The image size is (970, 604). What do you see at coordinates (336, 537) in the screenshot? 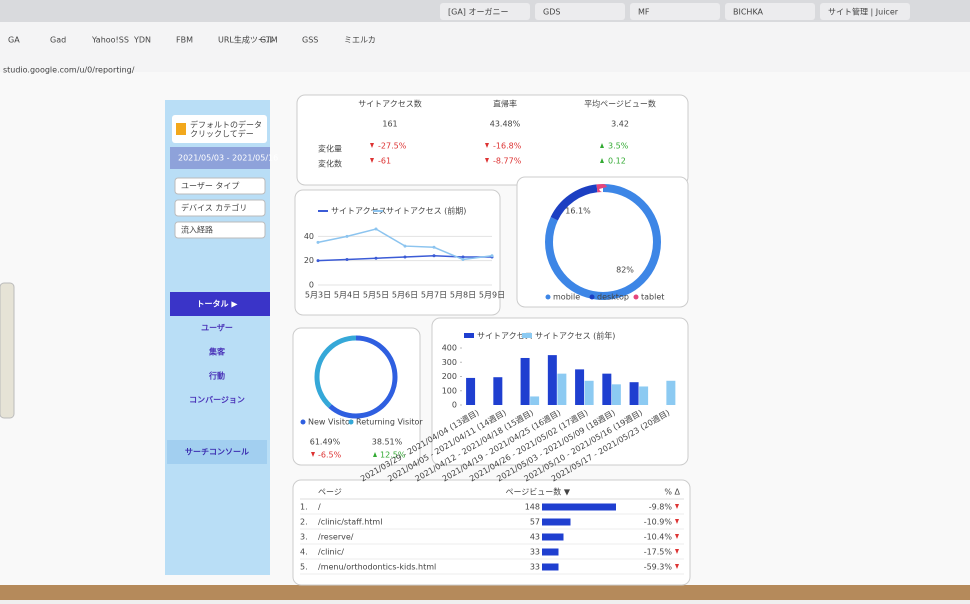
I see `page-path: /reserve/` at bounding box center [336, 537].